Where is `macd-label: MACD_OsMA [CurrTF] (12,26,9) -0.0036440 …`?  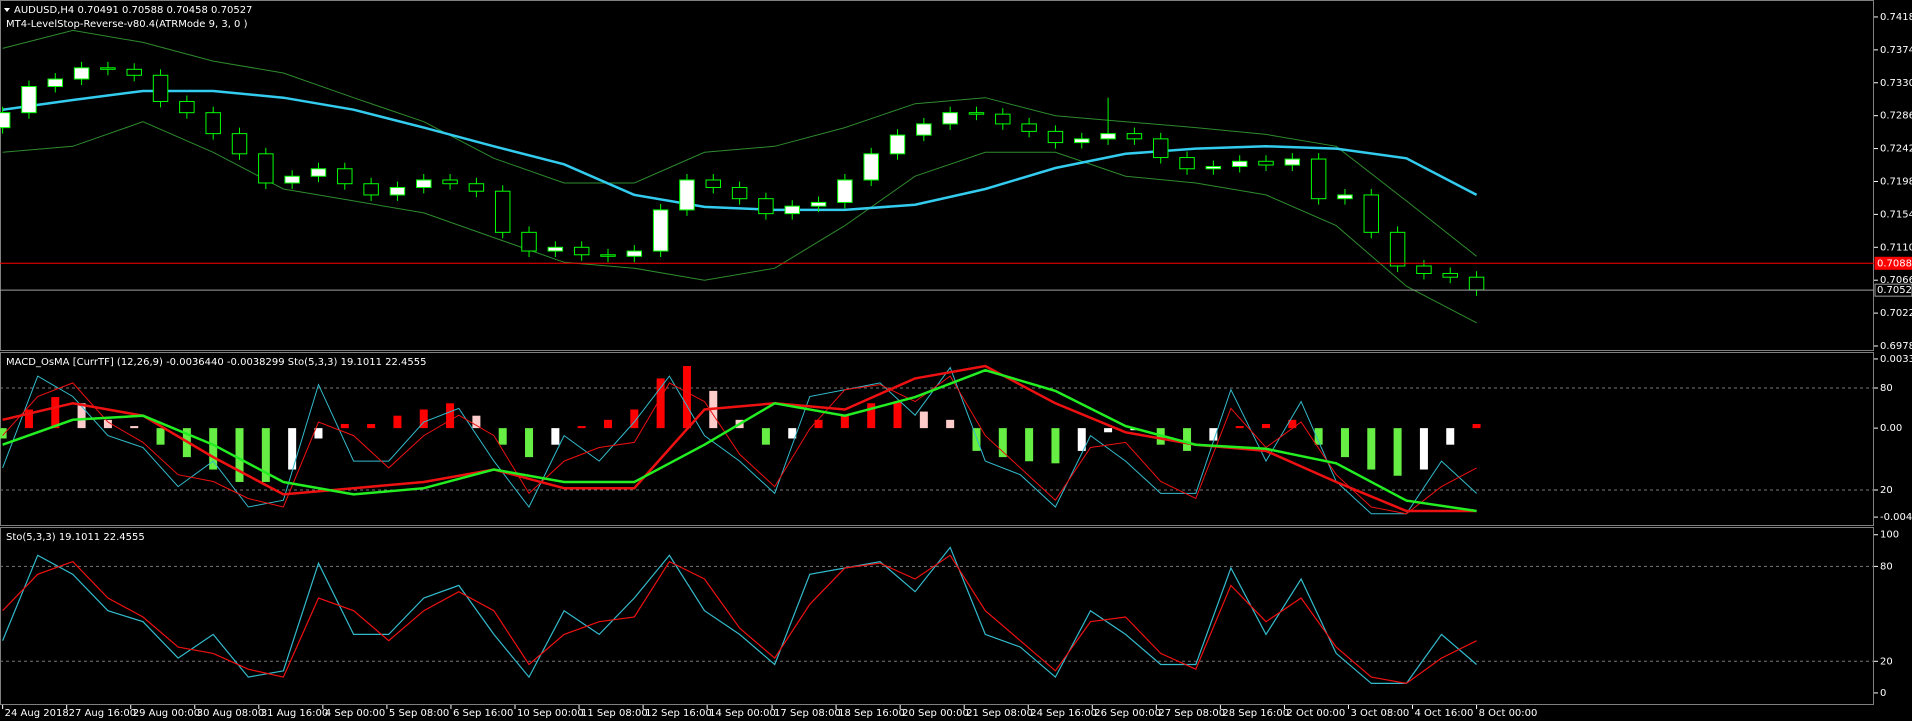 macd-label: MACD_OsMA [CurrTF] (12,26,9) -0.0036440 … is located at coordinates (216, 362).